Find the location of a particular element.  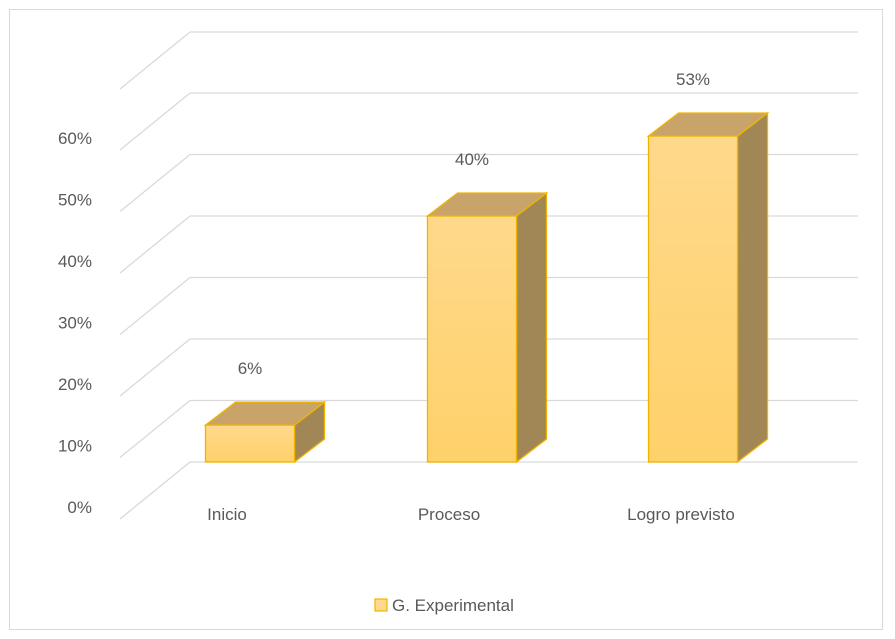

data-label: 40% is located at coordinates (472, 159).